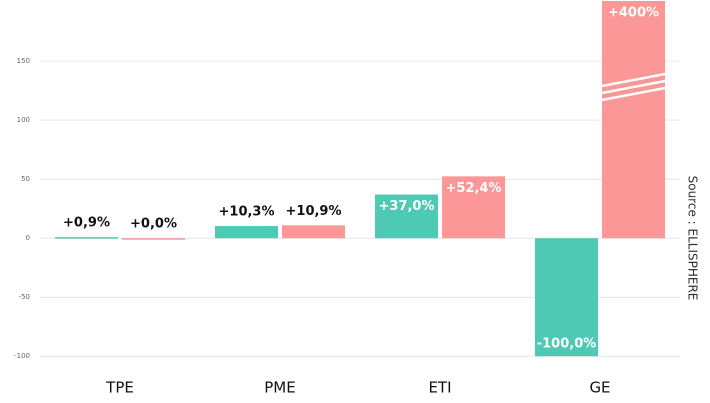 The height and width of the screenshot is (403, 710). What do you see at coordinates (24, 297) in the screenshot?
I see `y-tick-label: -50` at bounding box center [24, 297].